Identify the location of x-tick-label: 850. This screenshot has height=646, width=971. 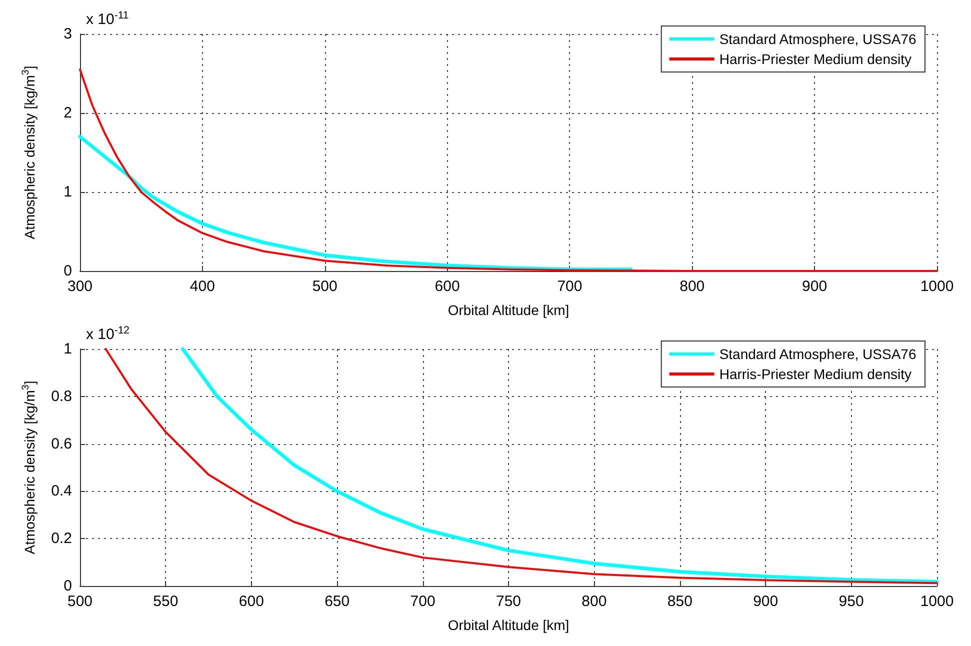
(679, 601).